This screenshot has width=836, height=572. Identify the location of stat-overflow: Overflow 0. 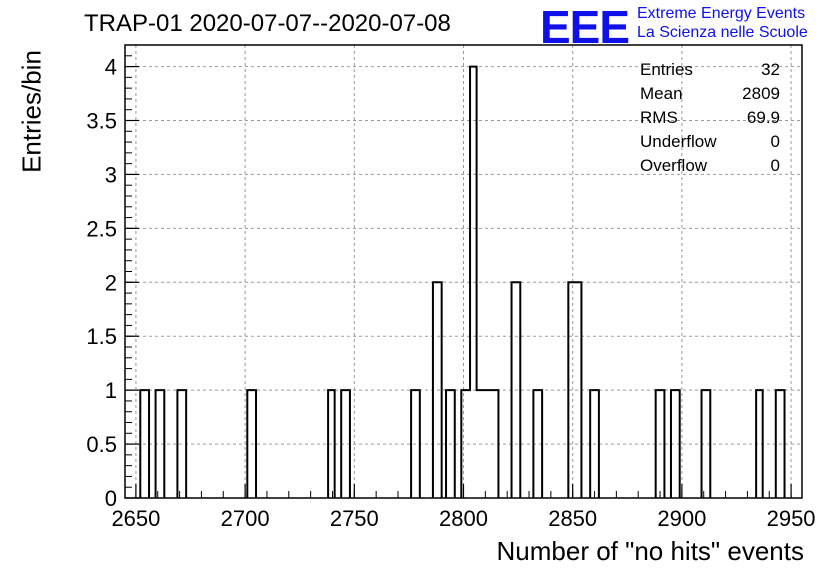
(710, 168).